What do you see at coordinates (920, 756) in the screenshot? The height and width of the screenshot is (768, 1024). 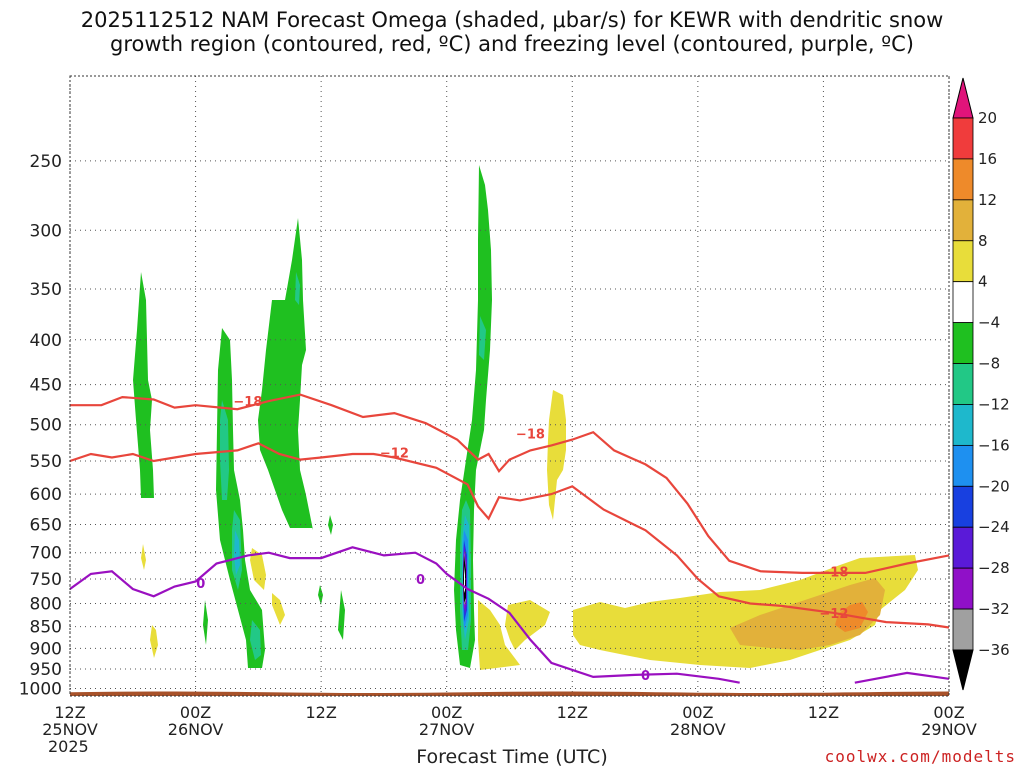 I see `credit-link: coolwx.com/modelts` at bounding box center [920, 756].